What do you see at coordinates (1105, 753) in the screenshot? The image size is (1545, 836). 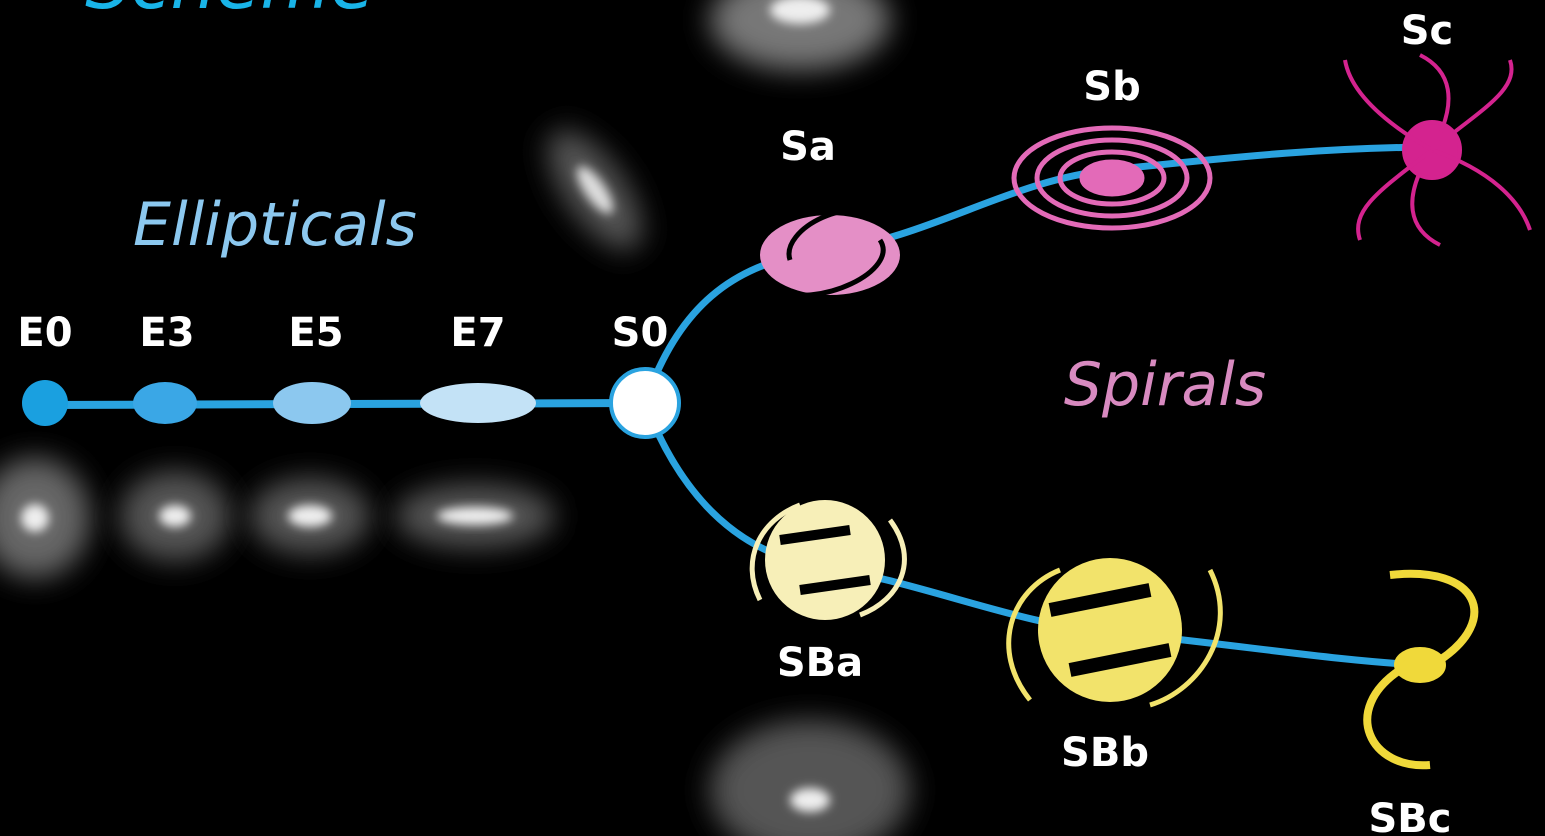 I see `node-label: SBb` at bounding box center [1105, 753].